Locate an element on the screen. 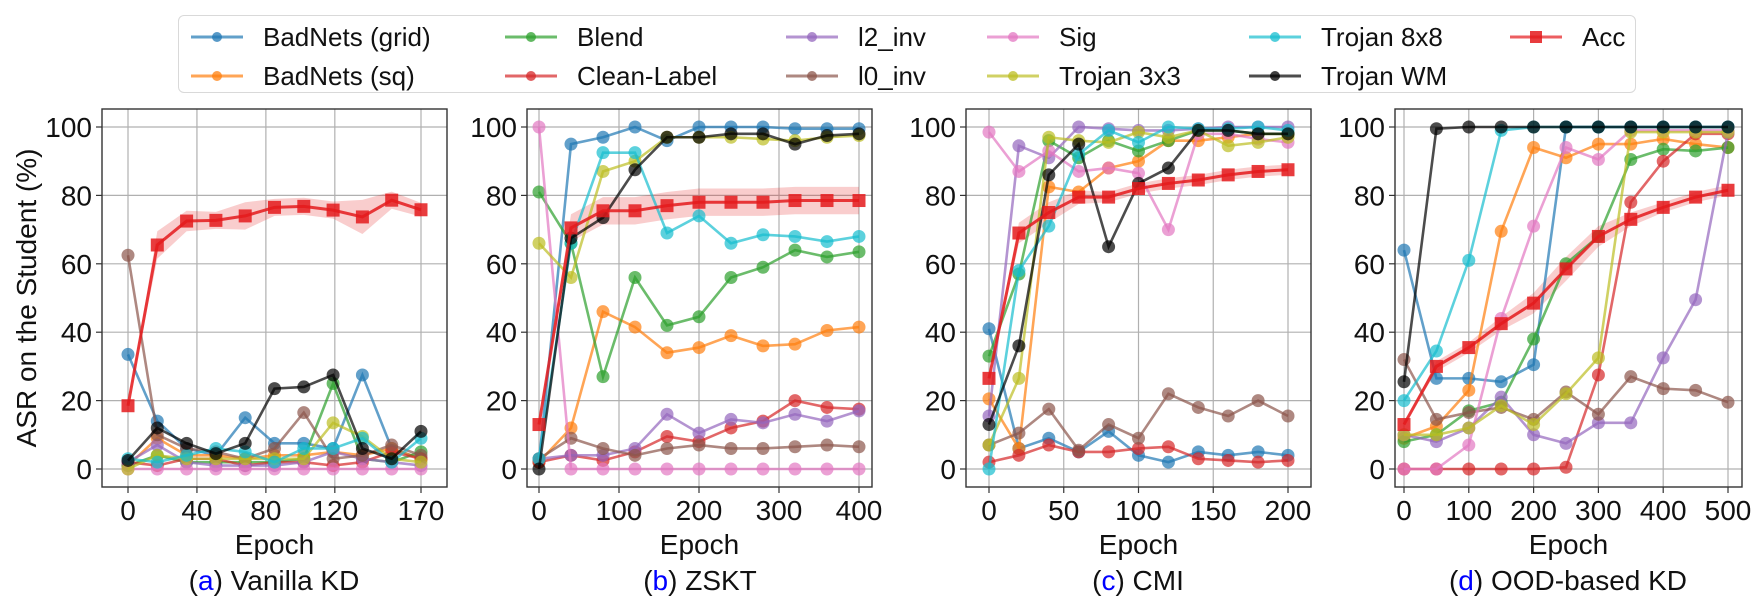 The height and width of the screenshot is (596, 1754). legend-handle-clean-label is located at coordinates (531, 76).